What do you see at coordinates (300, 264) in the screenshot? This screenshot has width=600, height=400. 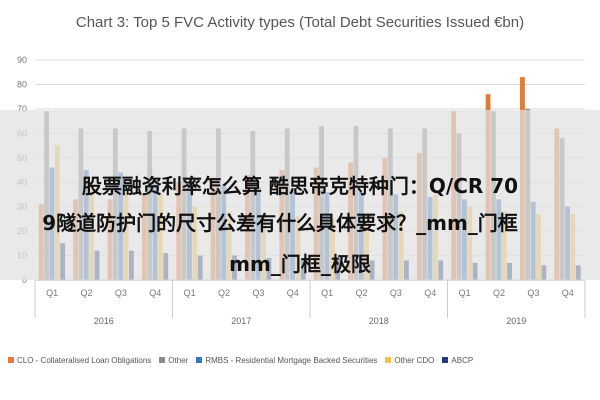 I see `overlay-text-line-3: mm_门框_极限` at bounding box center [300, 264].